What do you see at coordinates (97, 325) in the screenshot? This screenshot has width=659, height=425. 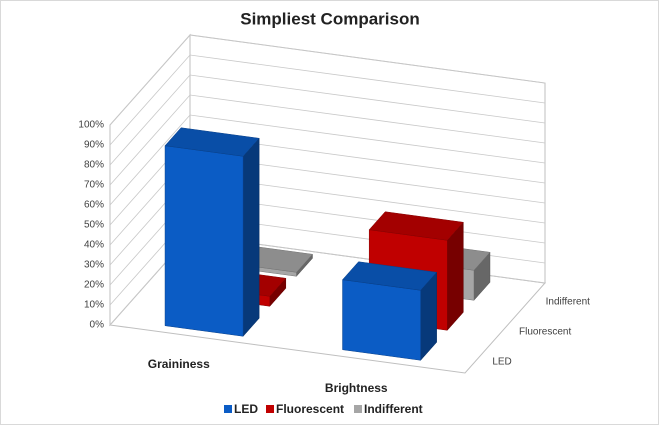 I see `y-tick-label: 0%` at bounding box center [97, 325].